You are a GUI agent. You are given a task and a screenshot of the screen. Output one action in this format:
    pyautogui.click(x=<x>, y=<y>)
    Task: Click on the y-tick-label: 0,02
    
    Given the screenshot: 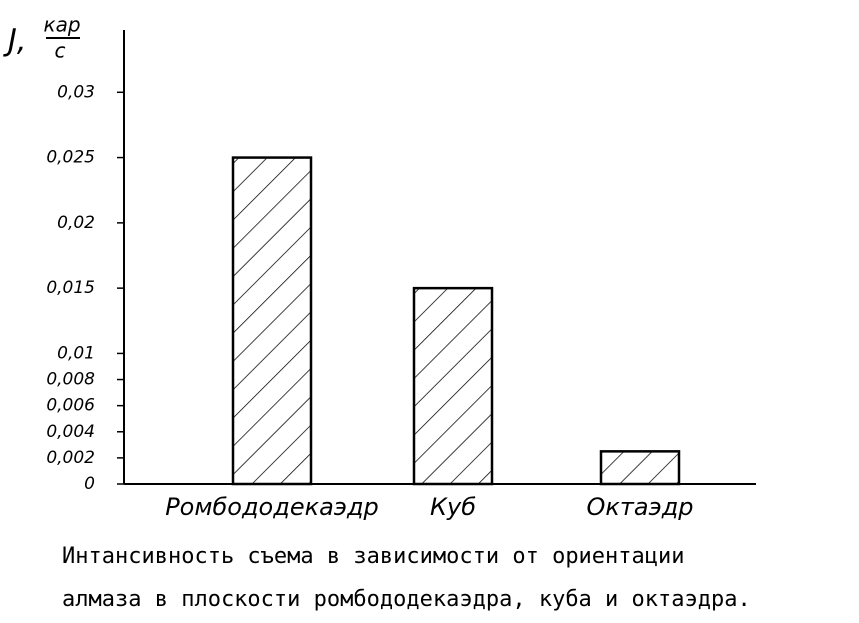 What is the action you would take?
    pyautogui.click(x=76, y=223)
    